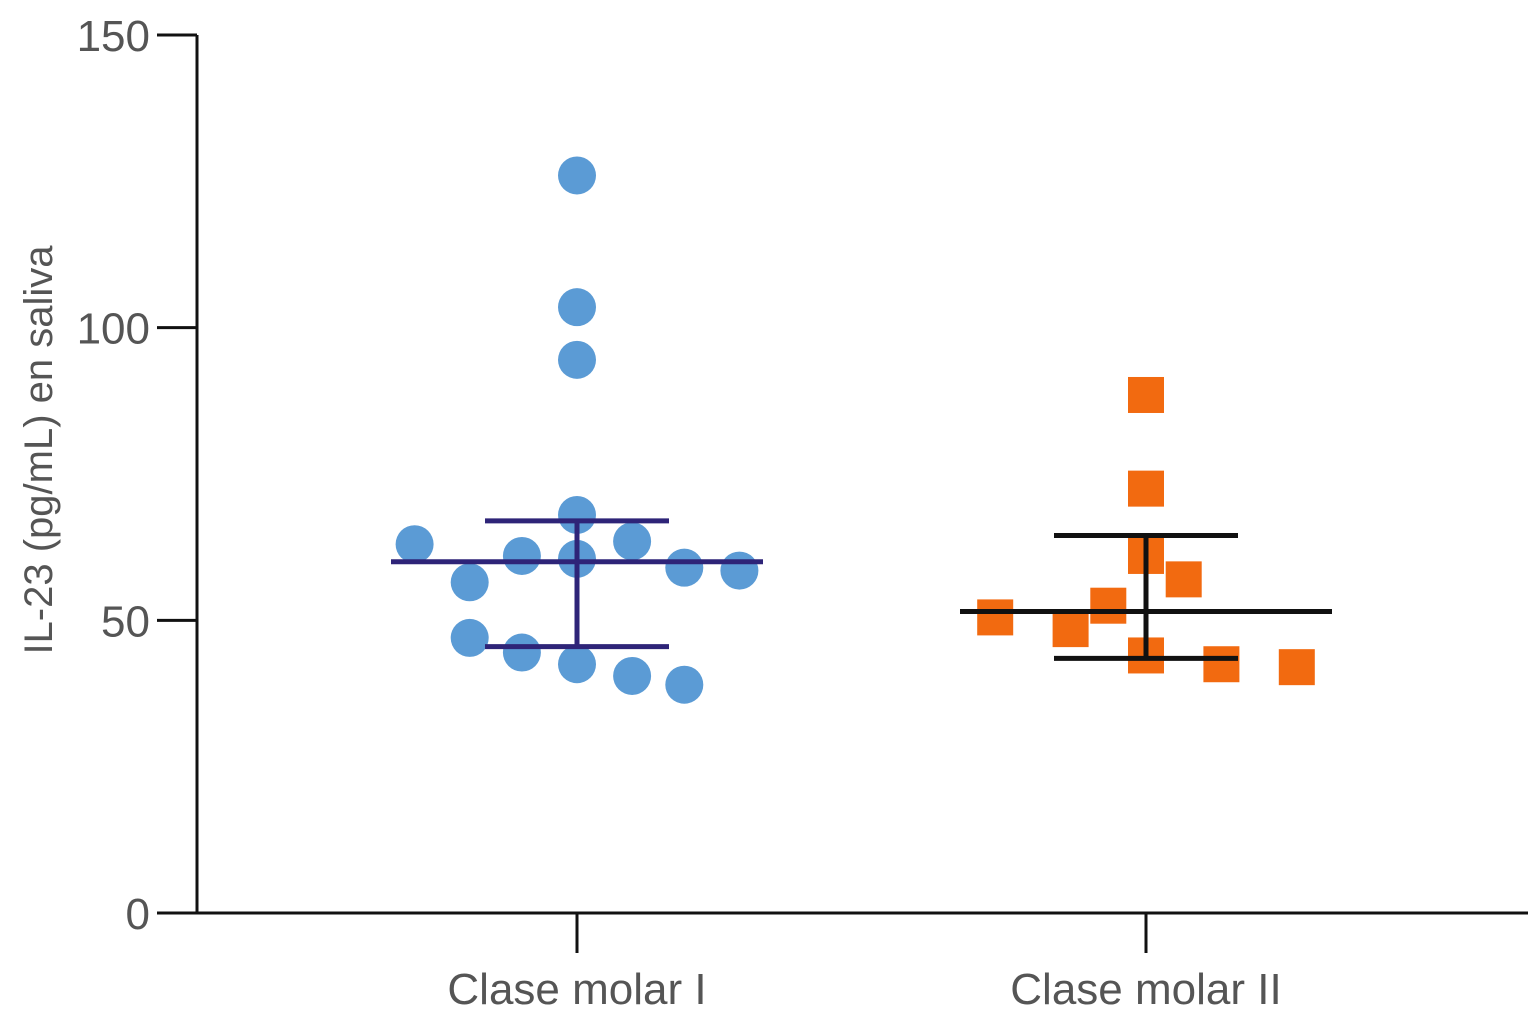  What do you see at coordinates (1145, 989) in the screenshot?
I see `x-tick-label: Clase molar II` at bounding box center [1145, 989].